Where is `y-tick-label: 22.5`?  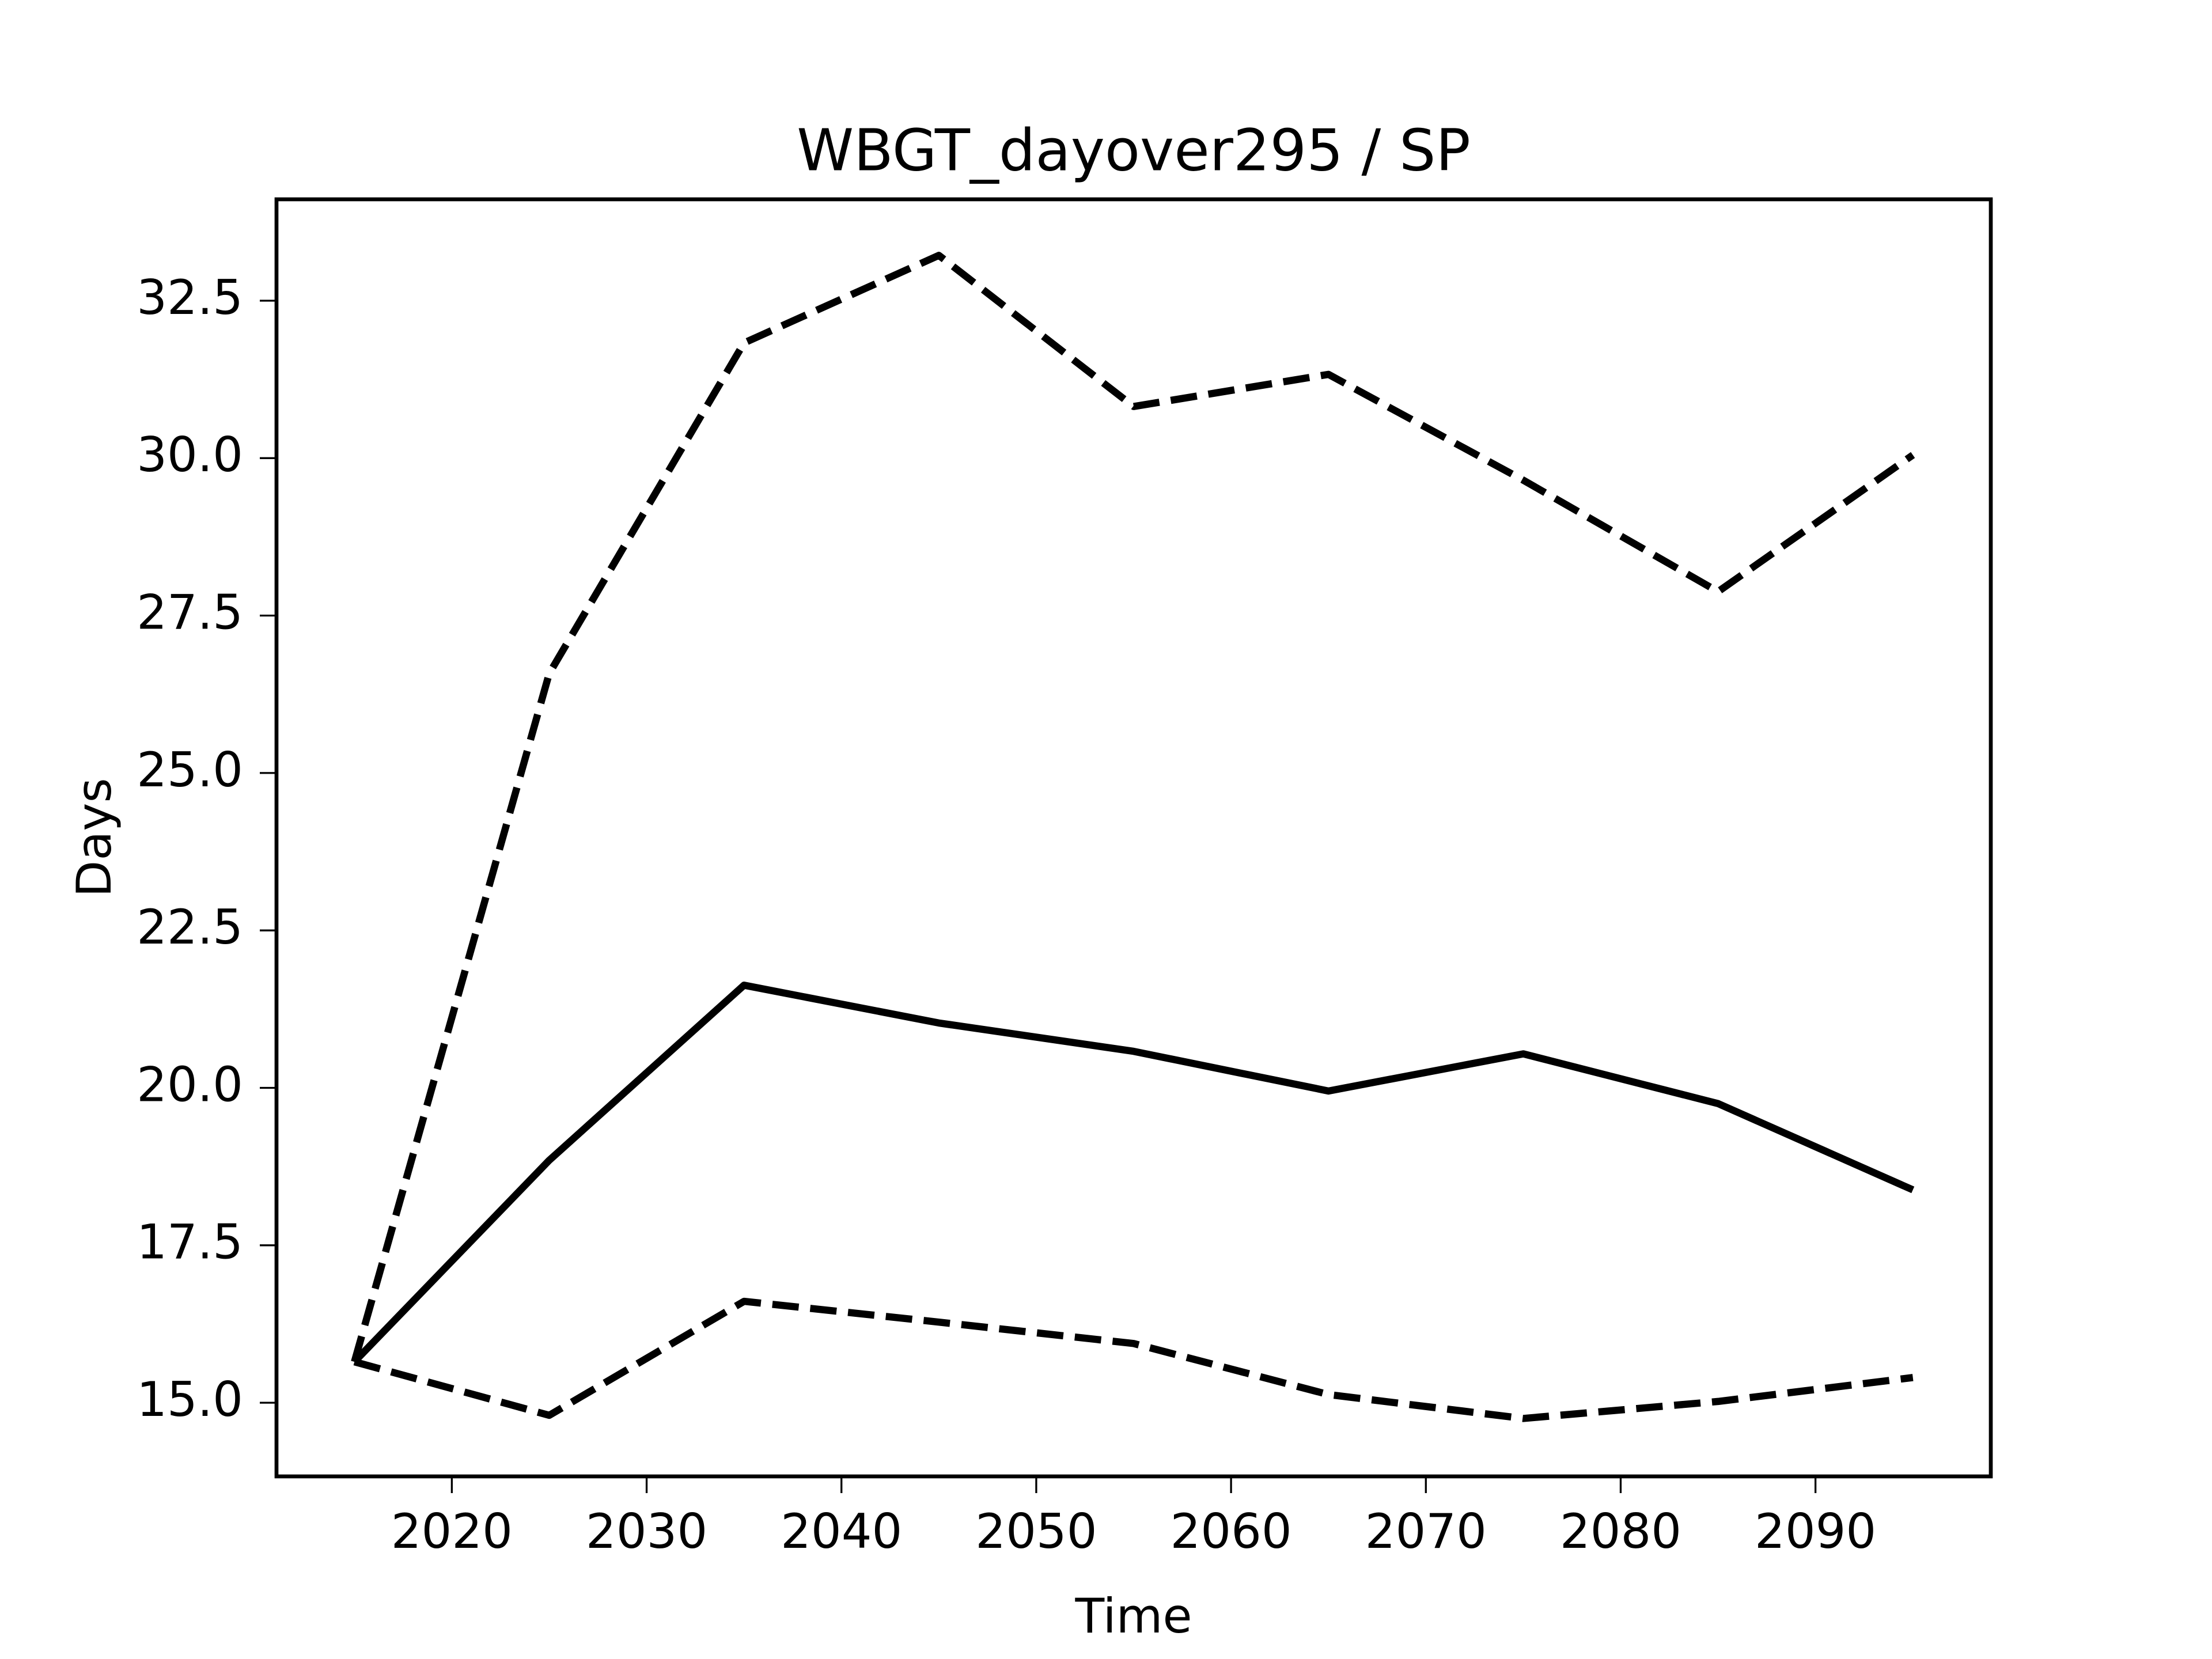 y-tick-label: 22.5 is located at coordinates (190, 927).